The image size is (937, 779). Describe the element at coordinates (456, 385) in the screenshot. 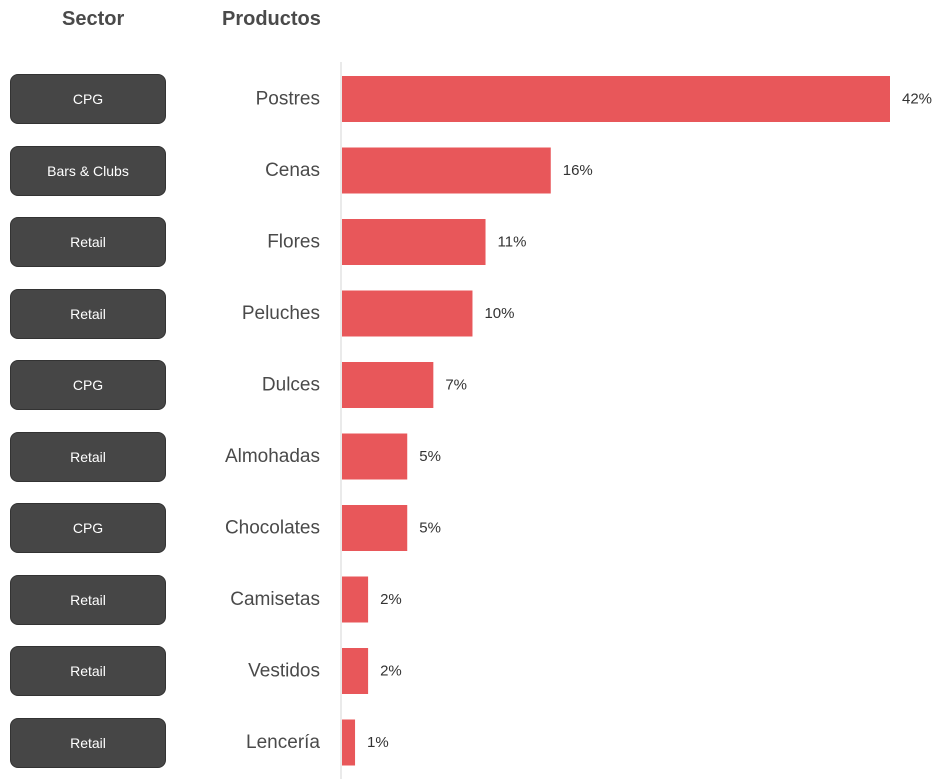

I see `value-label: 7%` at that location.